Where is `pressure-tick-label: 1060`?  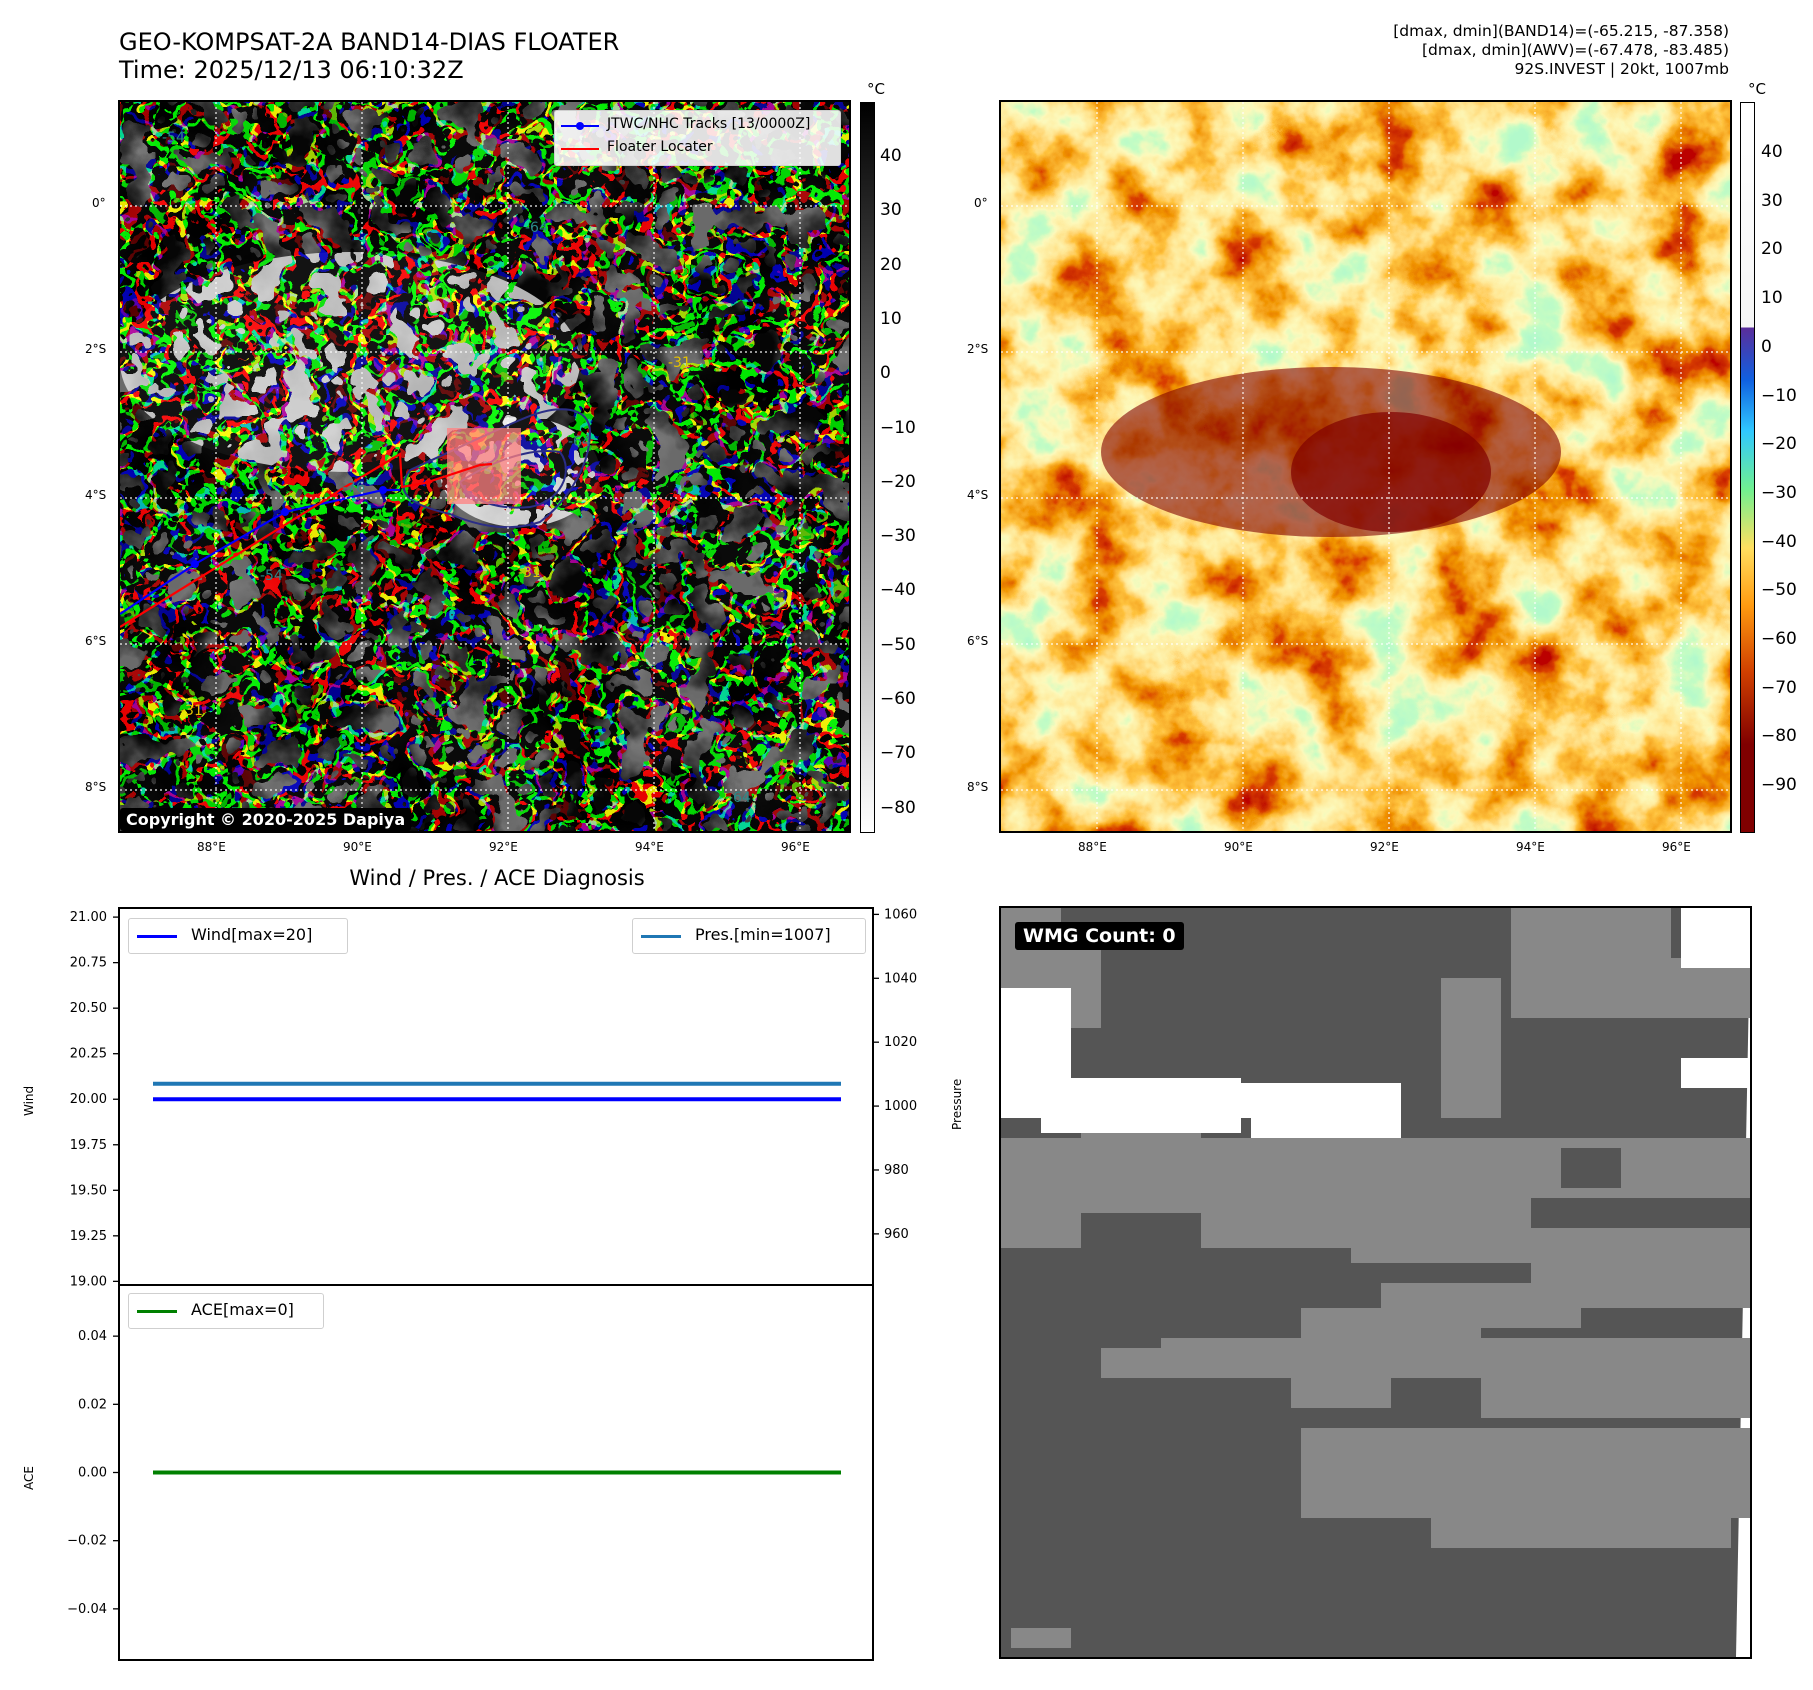 pressure-tick-label: 1060 is located at coordinates (900, 914).